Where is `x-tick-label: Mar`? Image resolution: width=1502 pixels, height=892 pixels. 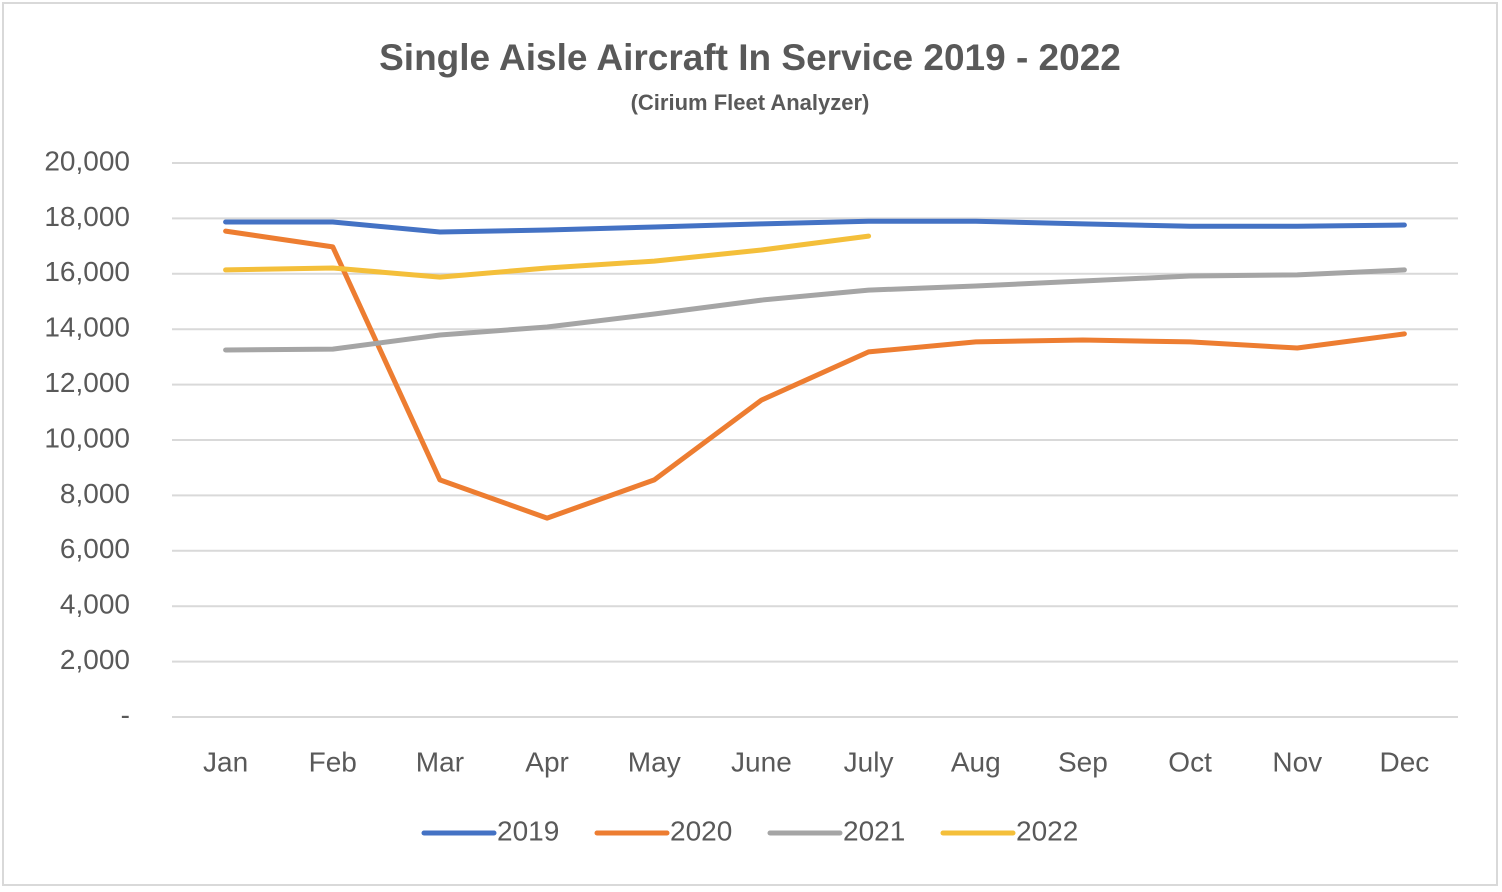 x-tick-label: Mar is located at coordinates (440, 761).